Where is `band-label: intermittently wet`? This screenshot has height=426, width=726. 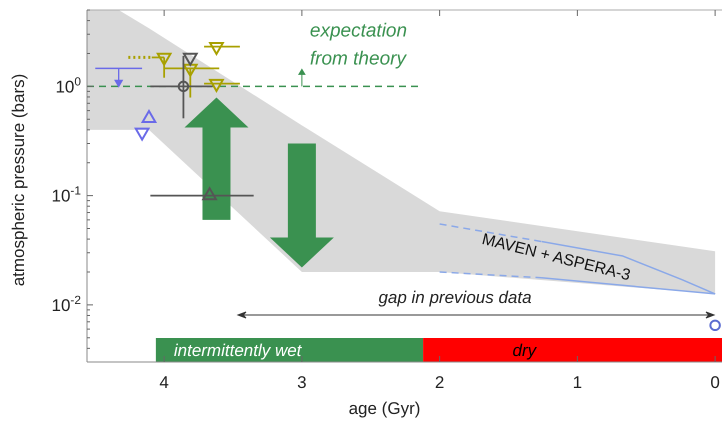 band-label: intermittently wet is located at coordinates (238, 350).